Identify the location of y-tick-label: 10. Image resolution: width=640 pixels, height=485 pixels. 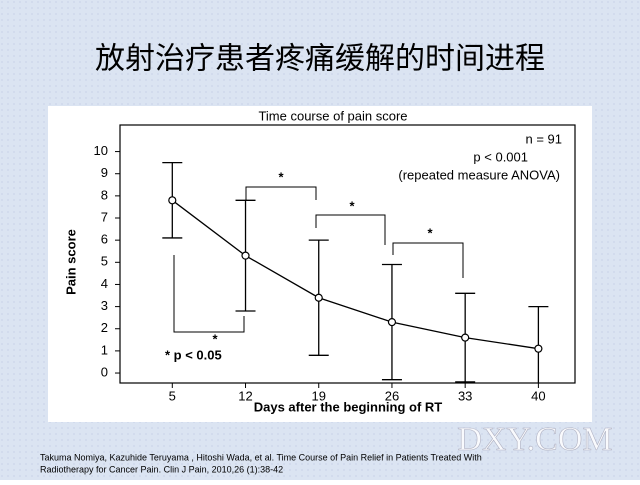
(101, 150).